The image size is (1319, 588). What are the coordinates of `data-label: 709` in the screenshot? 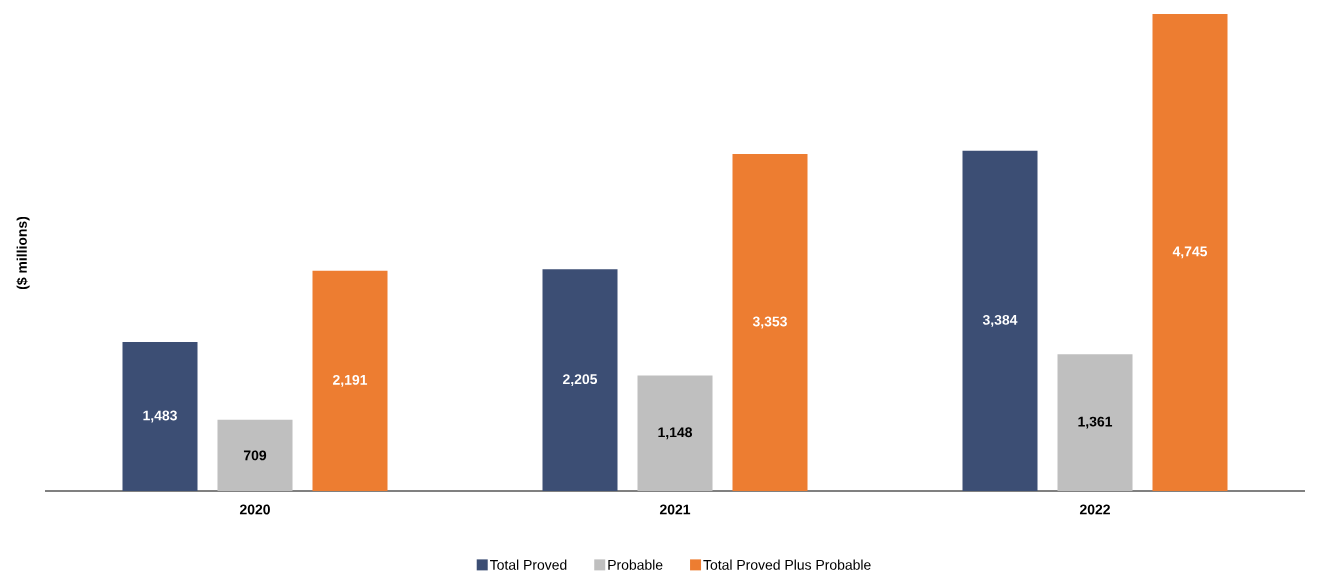 It's located at (255, 455).